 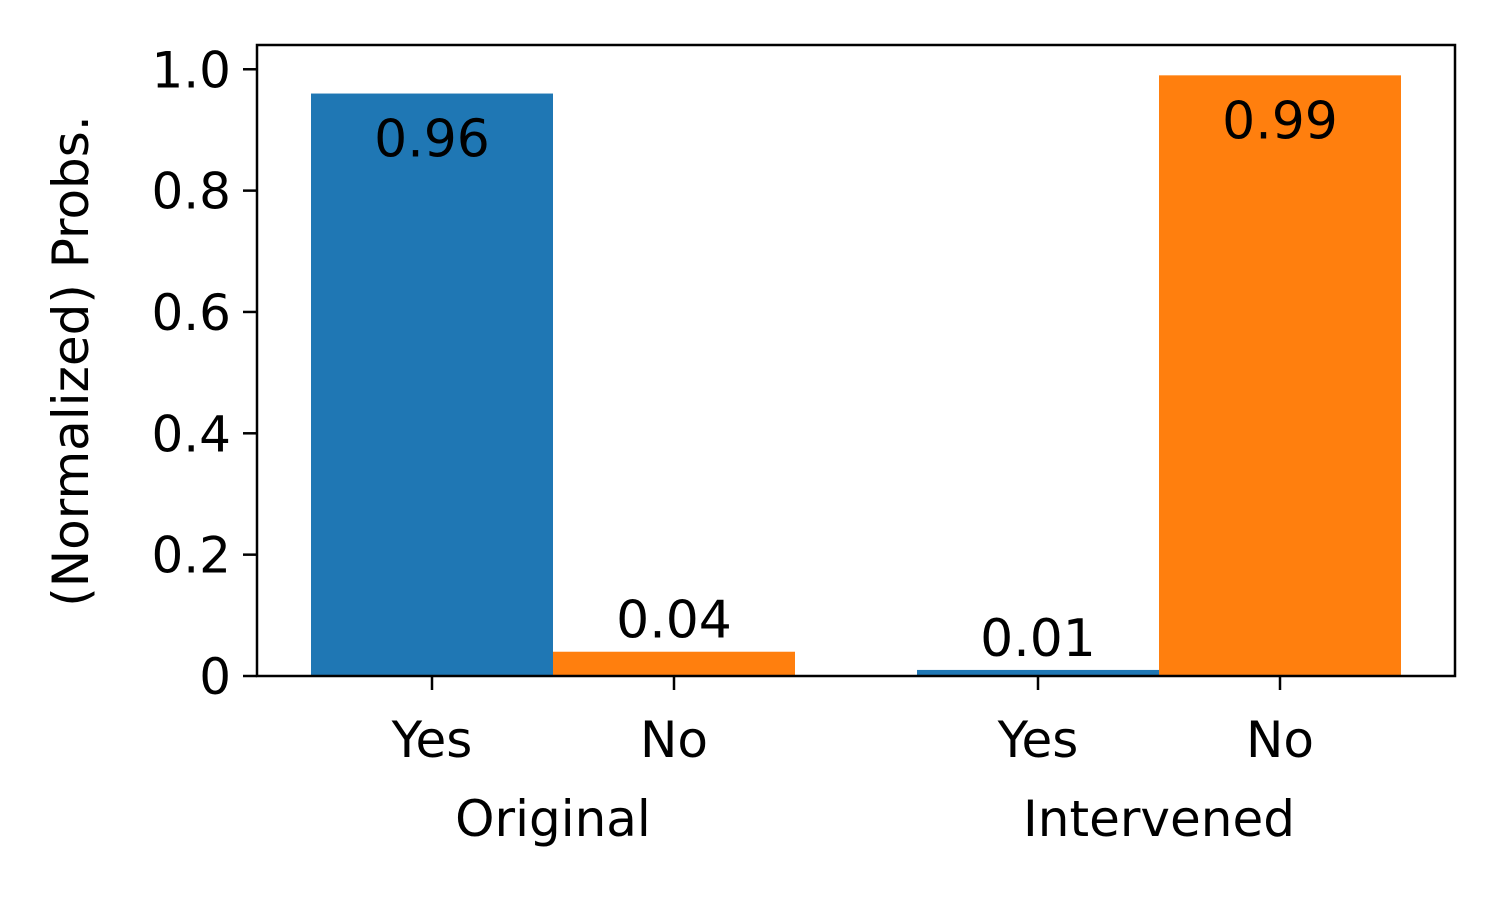 What do you see at coordinates (432, 140) in the screenshot?
I see `data-label: 0.96` at bounding box center [432, 140].